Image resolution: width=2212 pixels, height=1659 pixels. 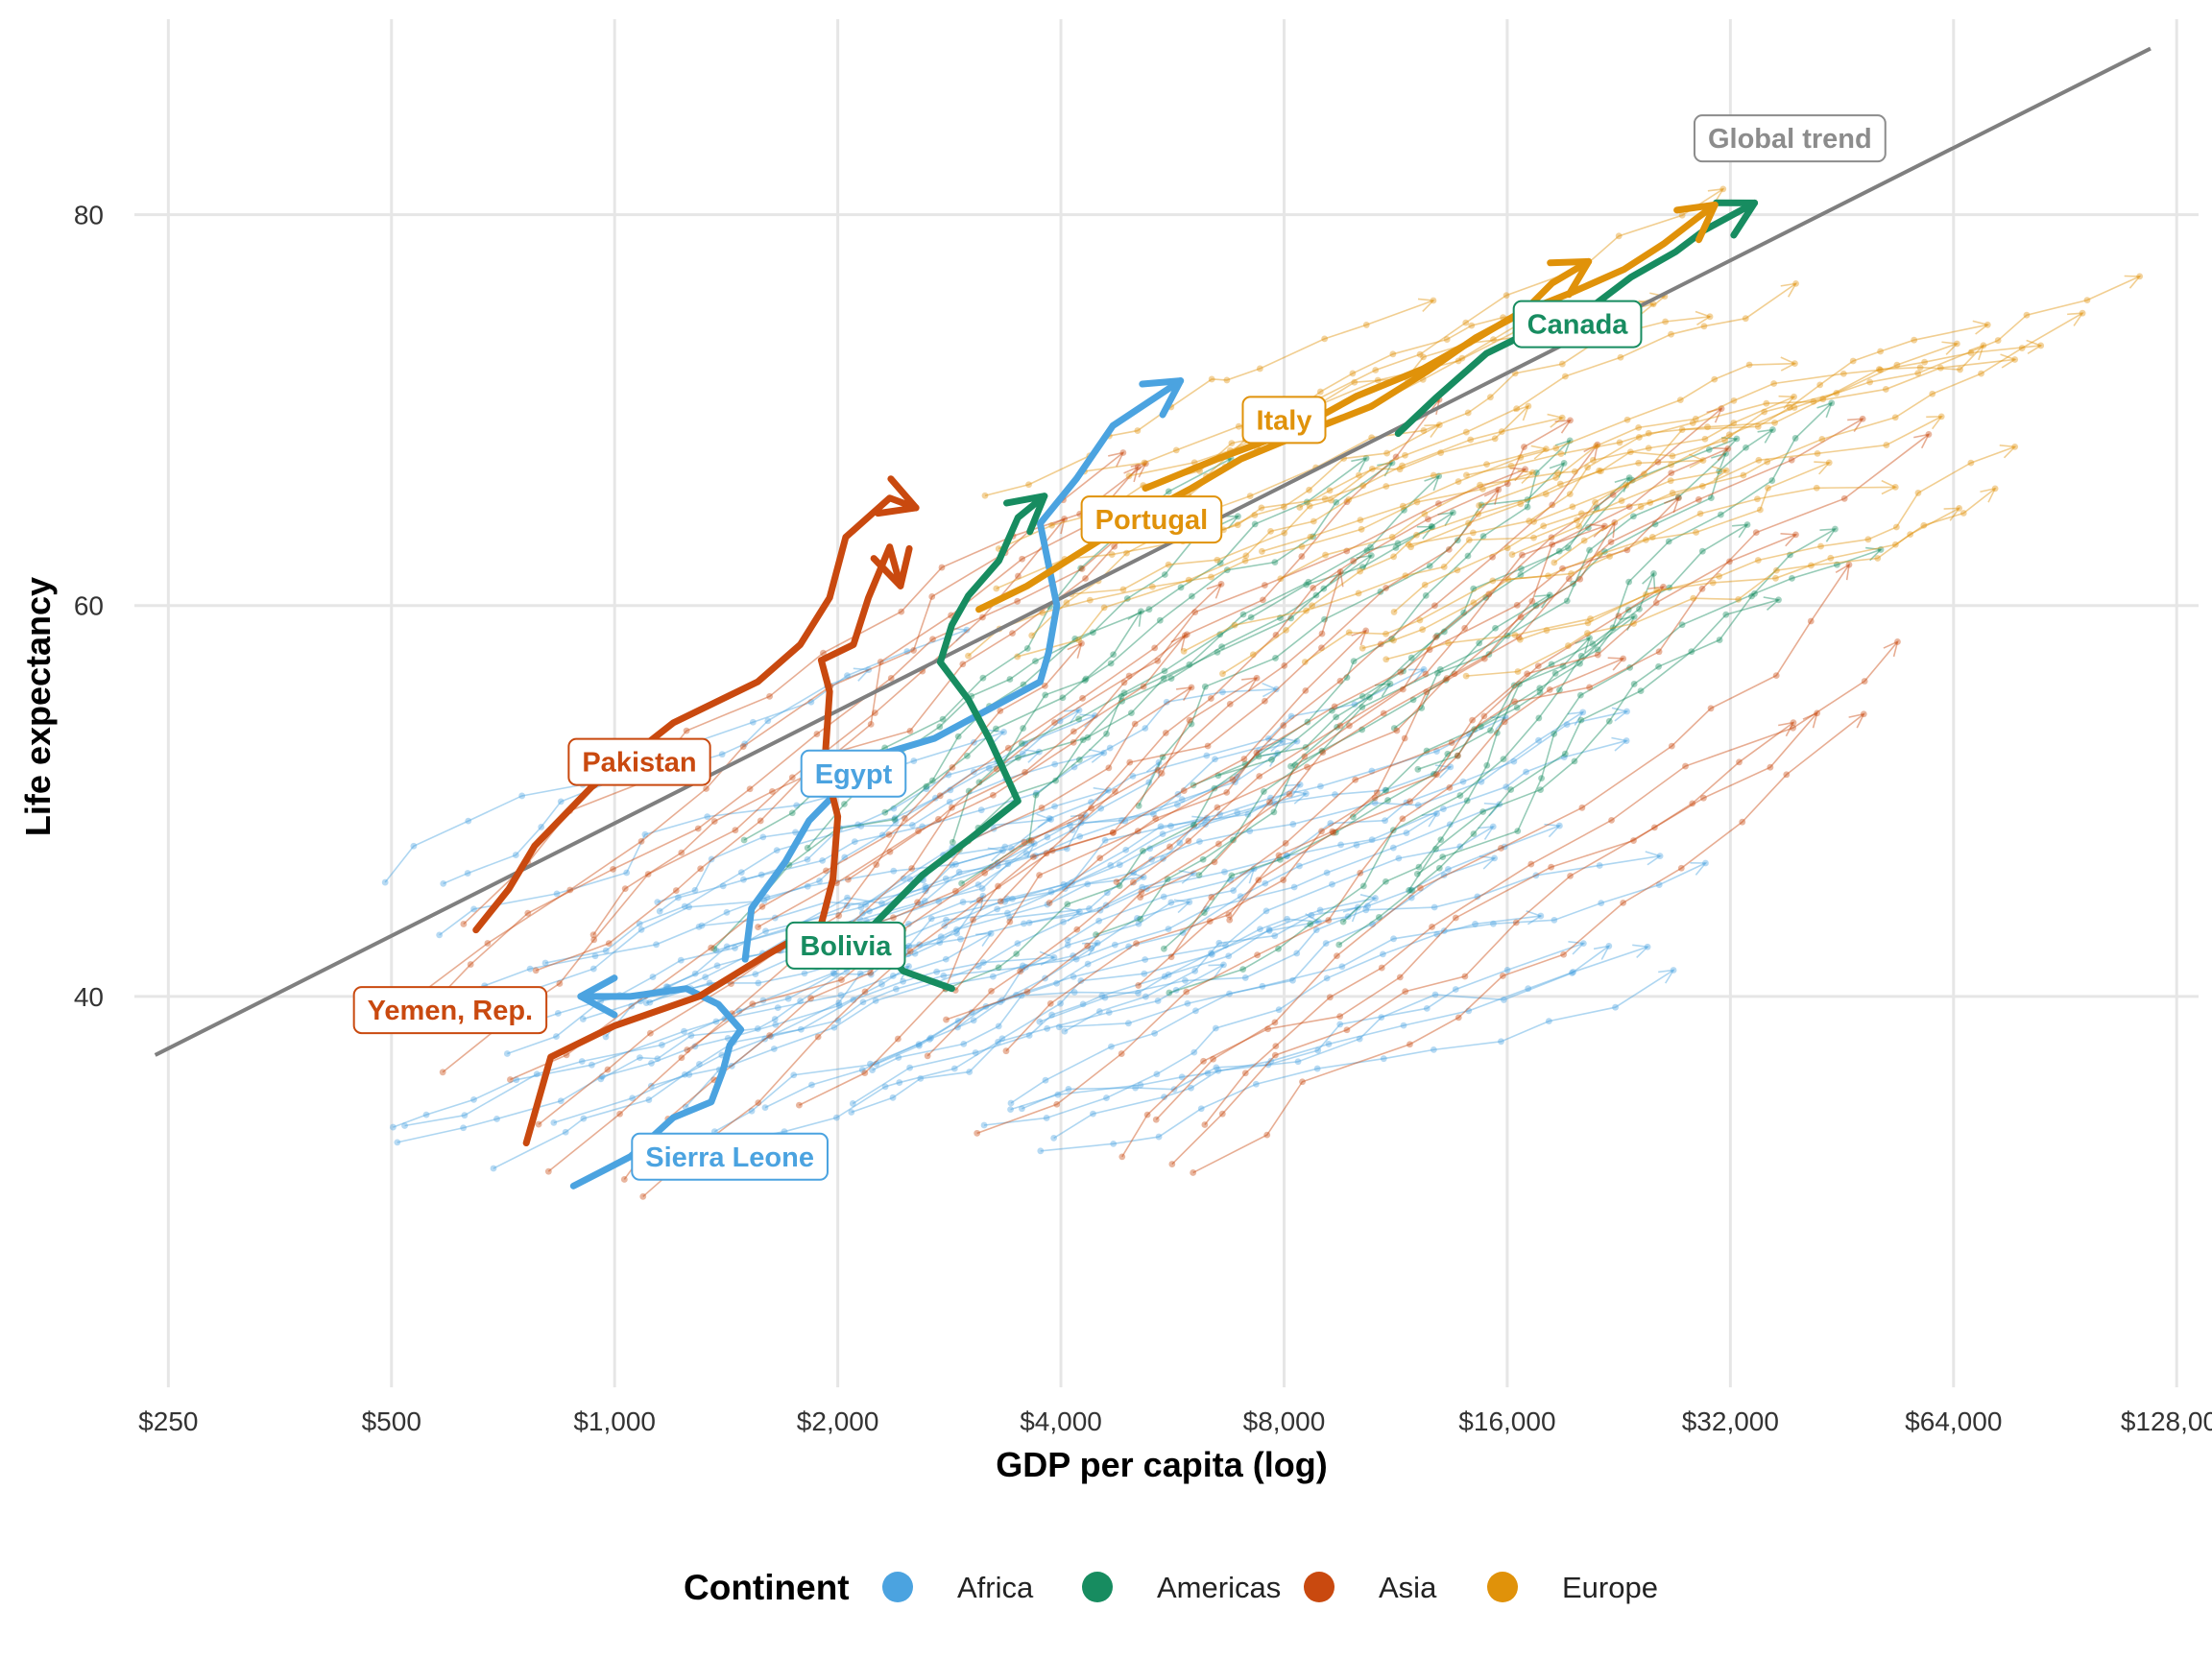 What do you see at coordinates (657, 1087) in the screenshot?
I see `series-line-sierra-leone` at bounding box center [657, 1087].